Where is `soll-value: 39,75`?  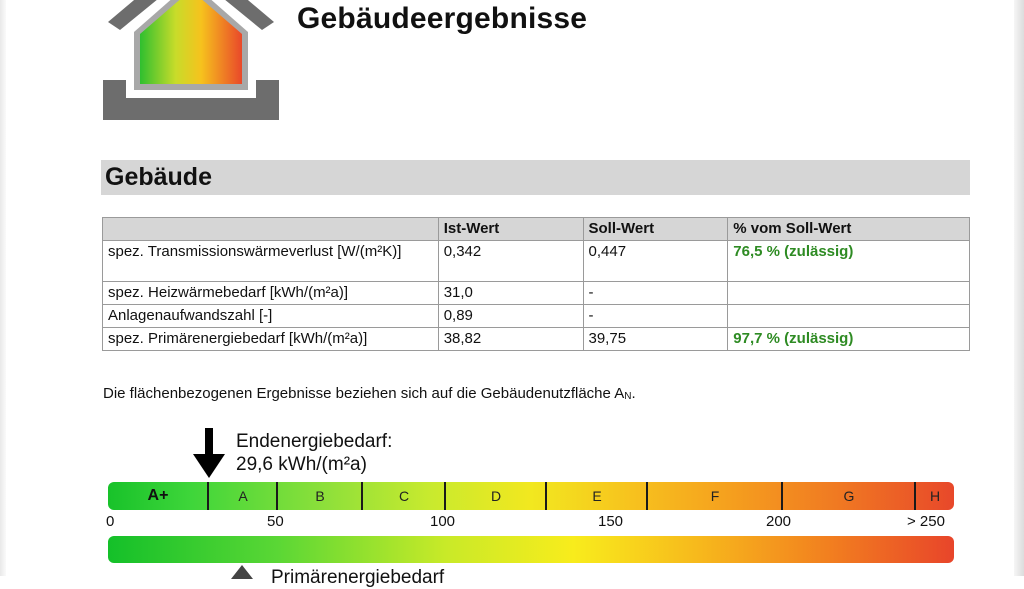
soll-value: 39,75 is located at coordinates (655, 339).